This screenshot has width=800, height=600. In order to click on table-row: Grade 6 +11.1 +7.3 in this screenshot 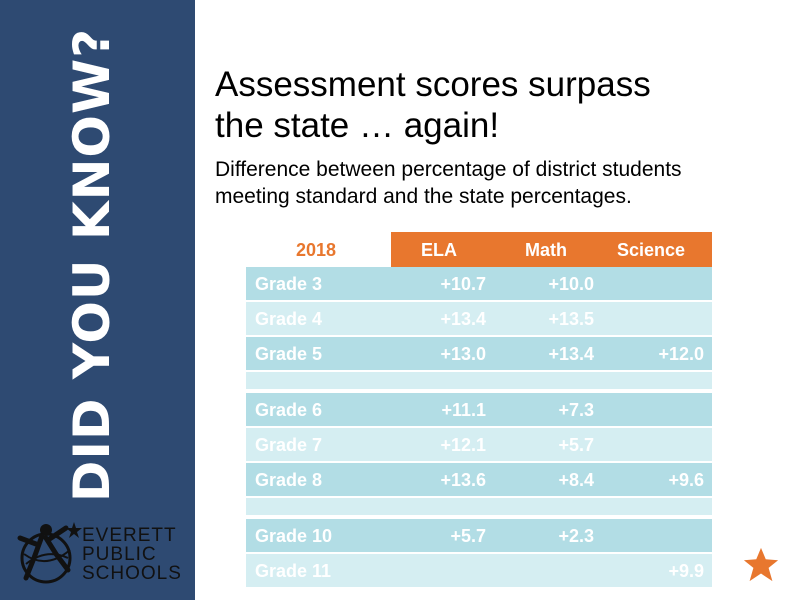, I will do `click(479, 409)`.